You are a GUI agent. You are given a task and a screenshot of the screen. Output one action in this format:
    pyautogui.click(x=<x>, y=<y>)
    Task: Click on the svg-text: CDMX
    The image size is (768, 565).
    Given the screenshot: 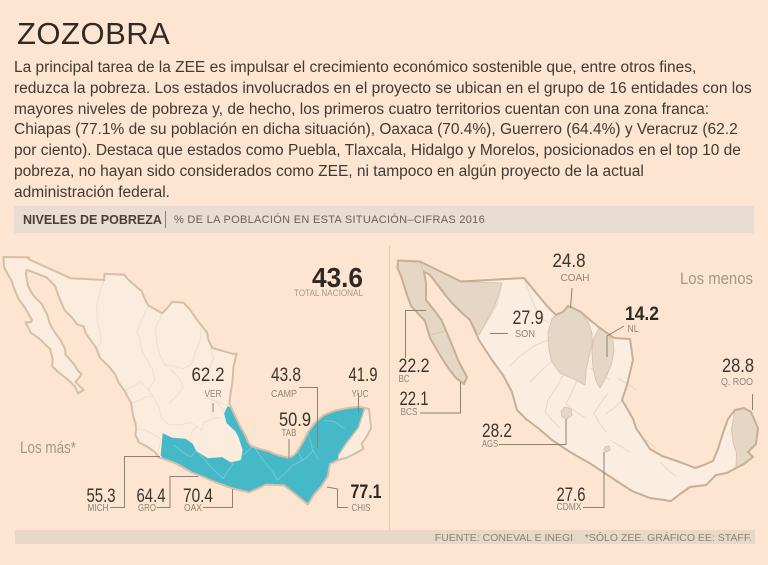 What is the action you would take?
    pyautogui.click(x=569, y=507)
    